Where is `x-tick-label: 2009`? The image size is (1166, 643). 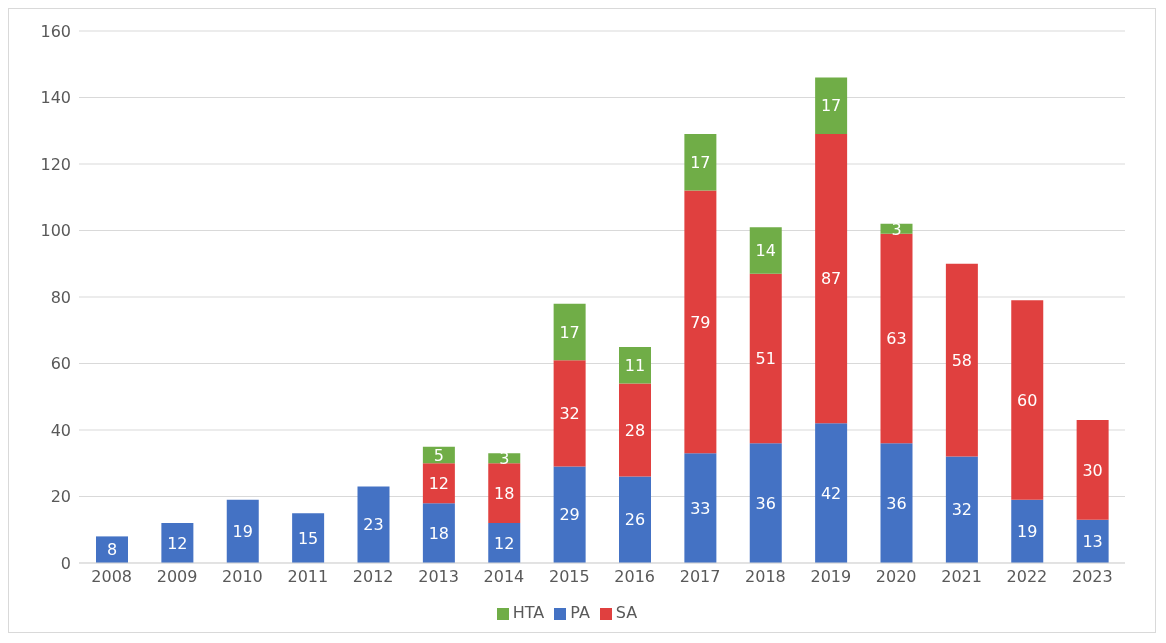
x-tick-label: 2009 is located at coordinates (177, 577).